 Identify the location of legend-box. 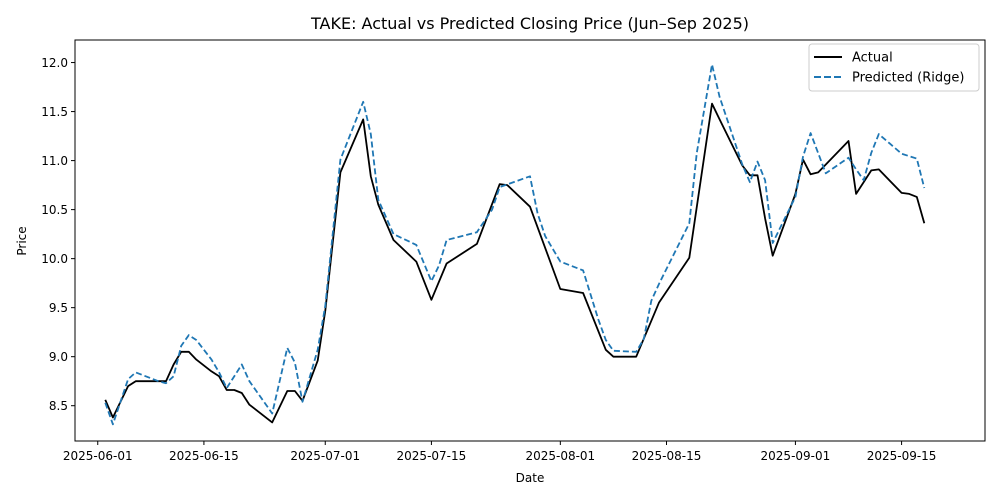
(894, 67).